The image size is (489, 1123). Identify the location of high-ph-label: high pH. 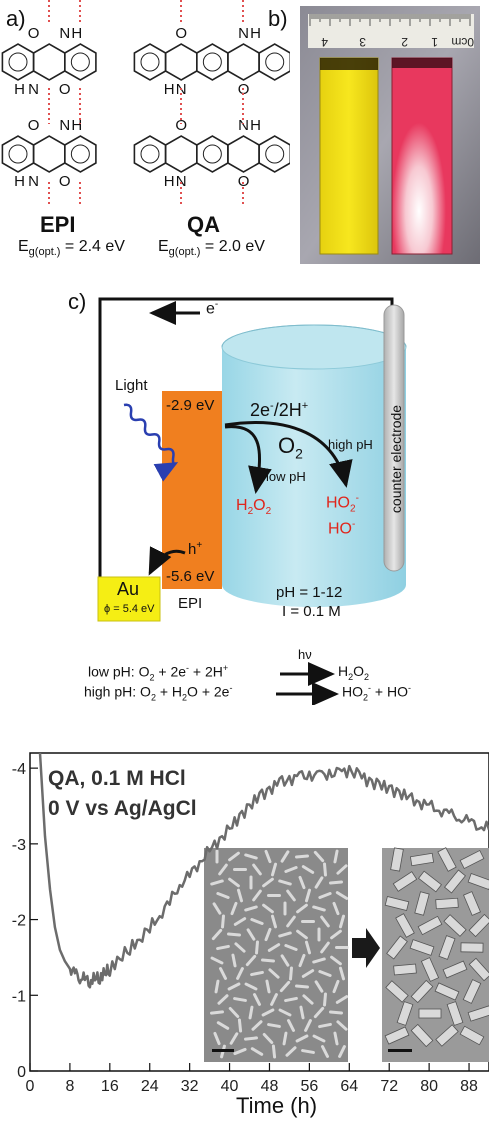
(350, 444).